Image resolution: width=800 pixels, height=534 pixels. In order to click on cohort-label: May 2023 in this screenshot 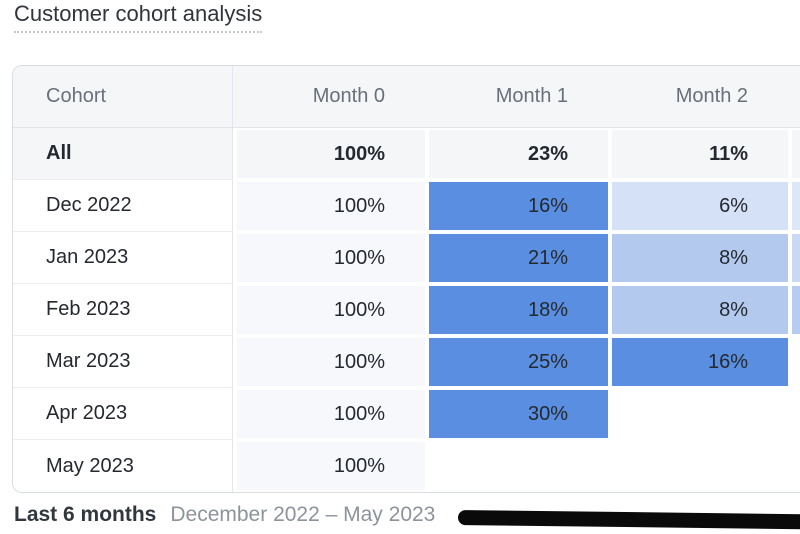, I will do `click(123, 466)`.